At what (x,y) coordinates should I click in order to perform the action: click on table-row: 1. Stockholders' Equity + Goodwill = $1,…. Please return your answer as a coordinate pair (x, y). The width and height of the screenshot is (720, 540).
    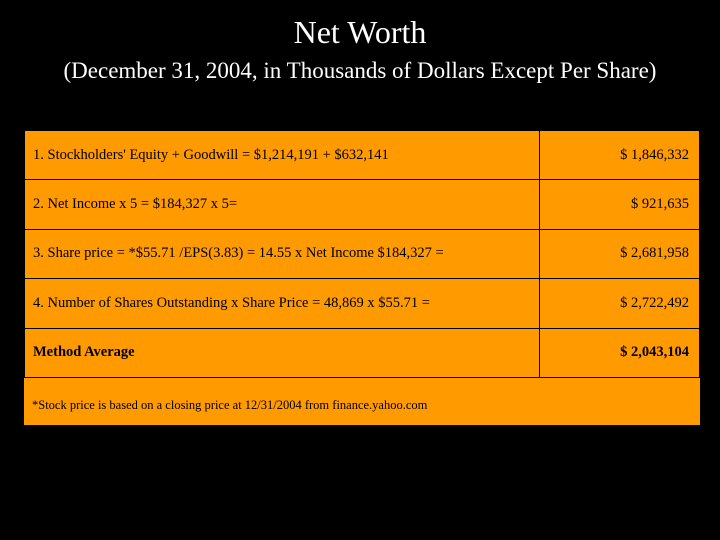
    Looking at the image, I should click on (362, 155).